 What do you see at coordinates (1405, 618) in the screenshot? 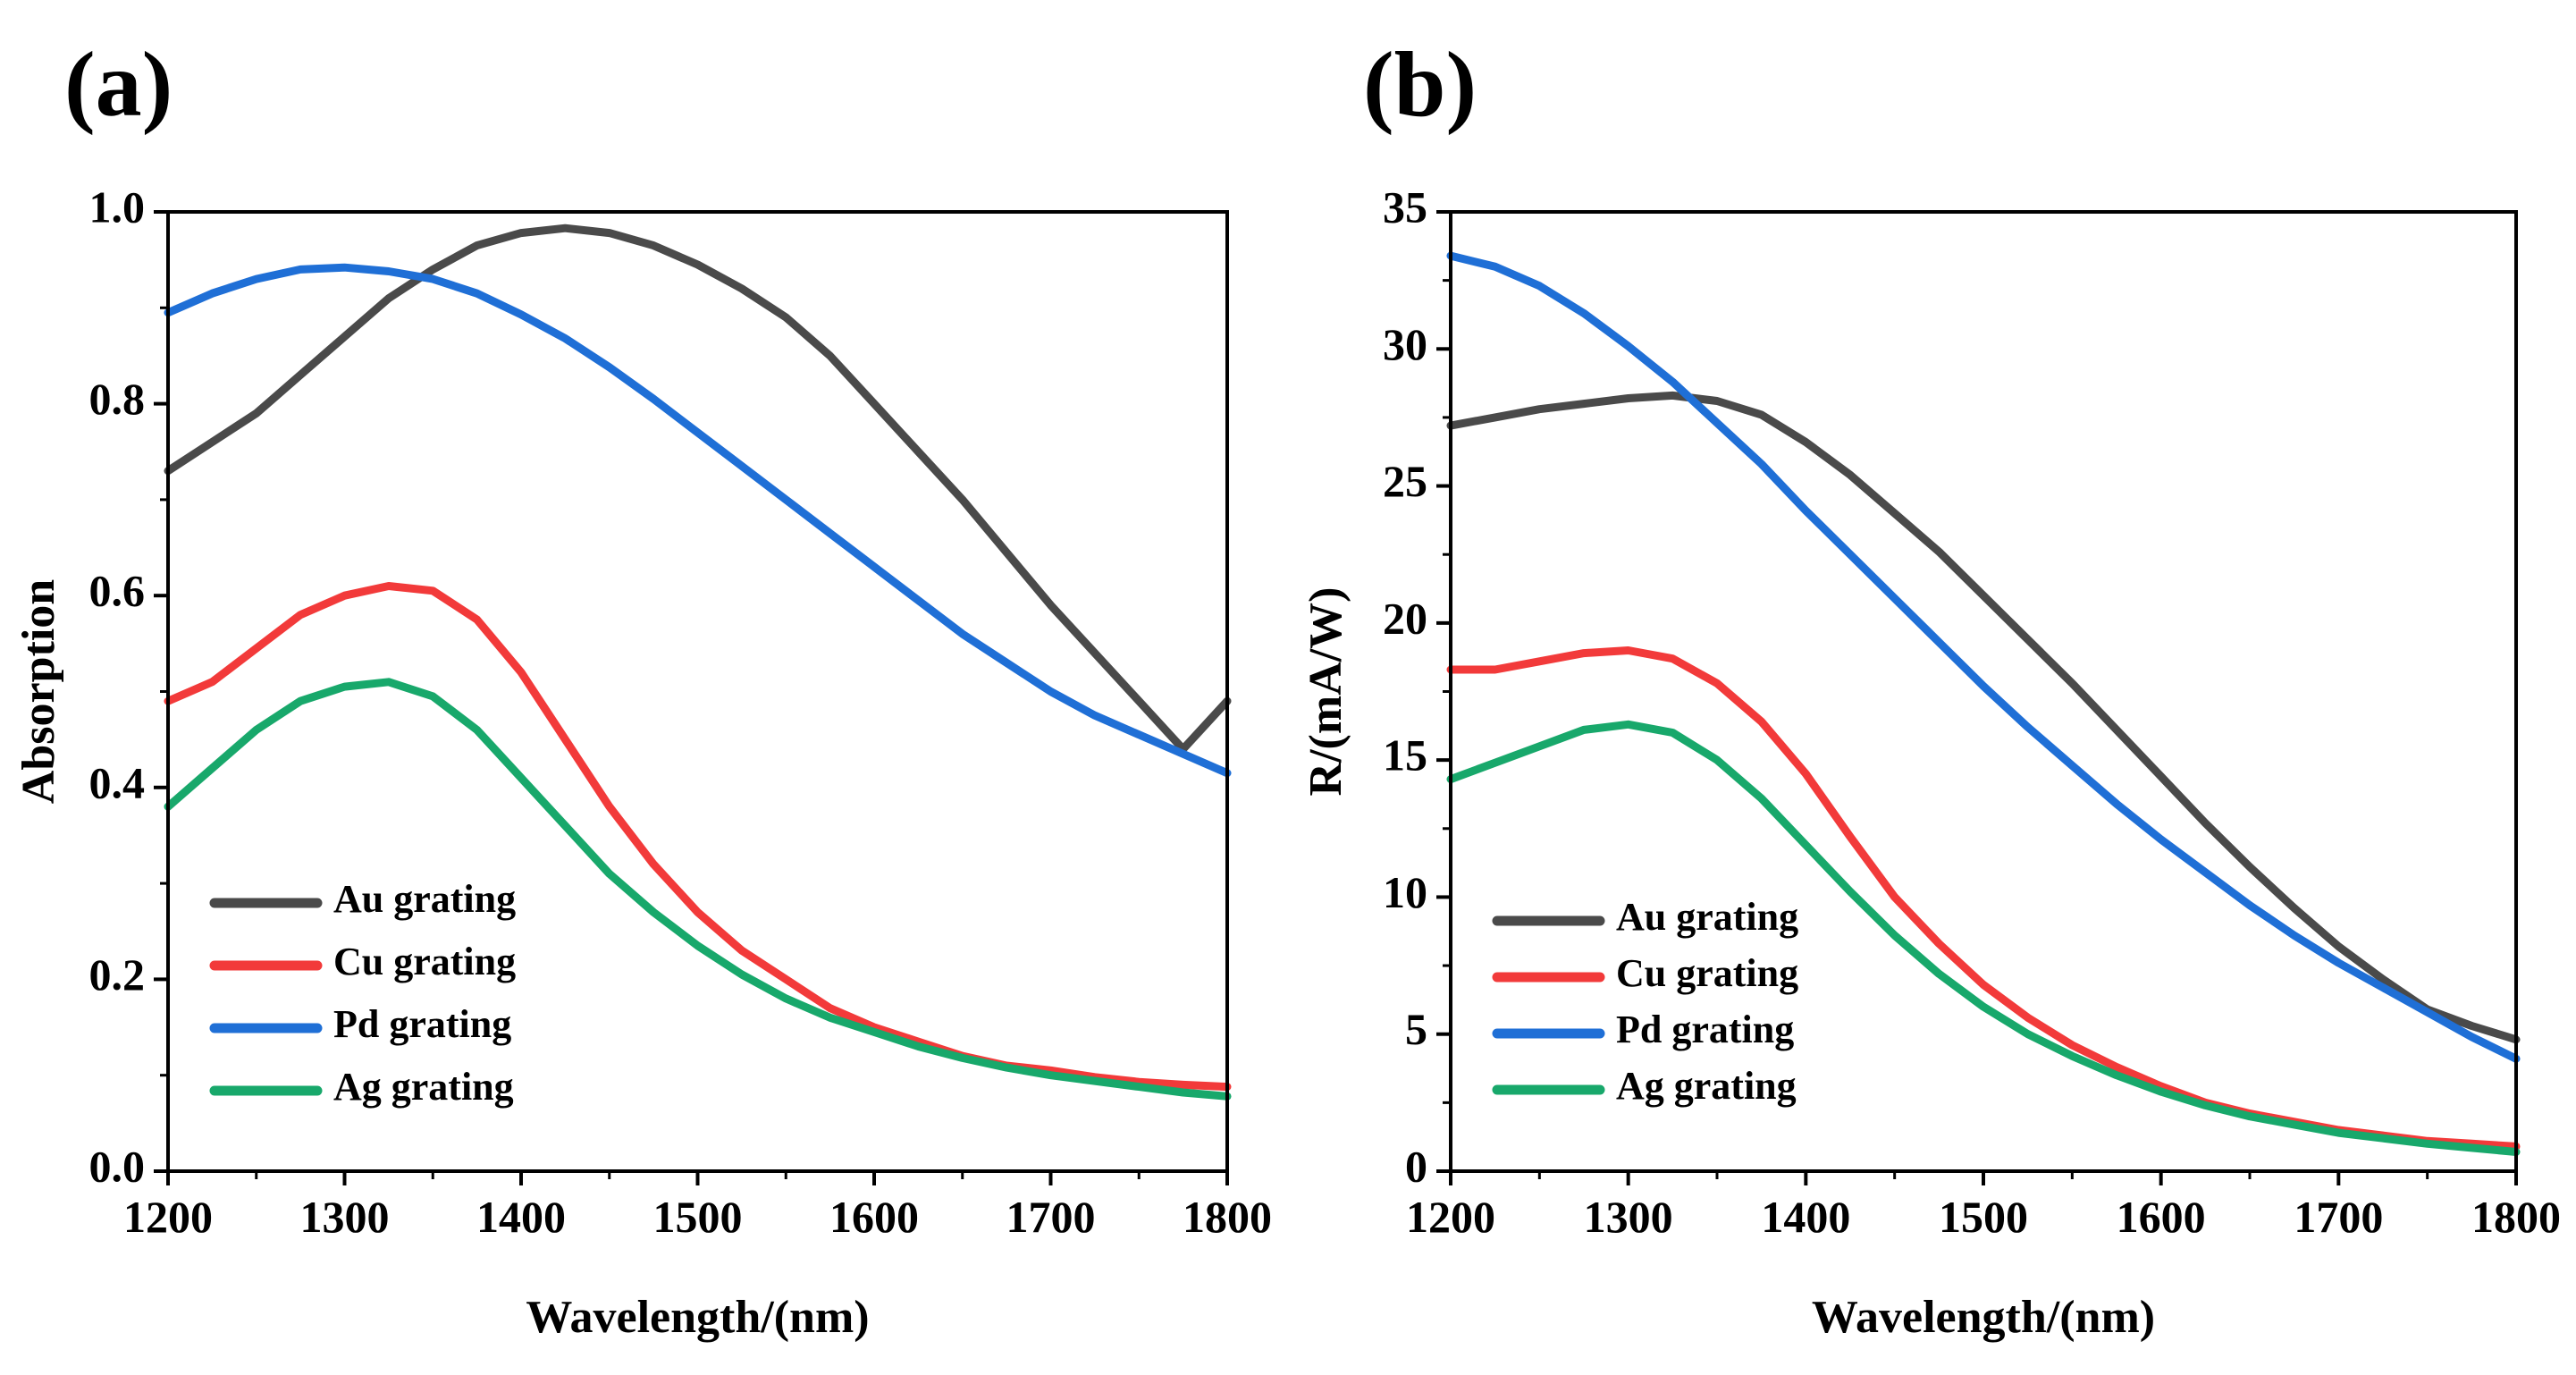
I see `y-tick-label: 20` at bounding box center [1405, 618].